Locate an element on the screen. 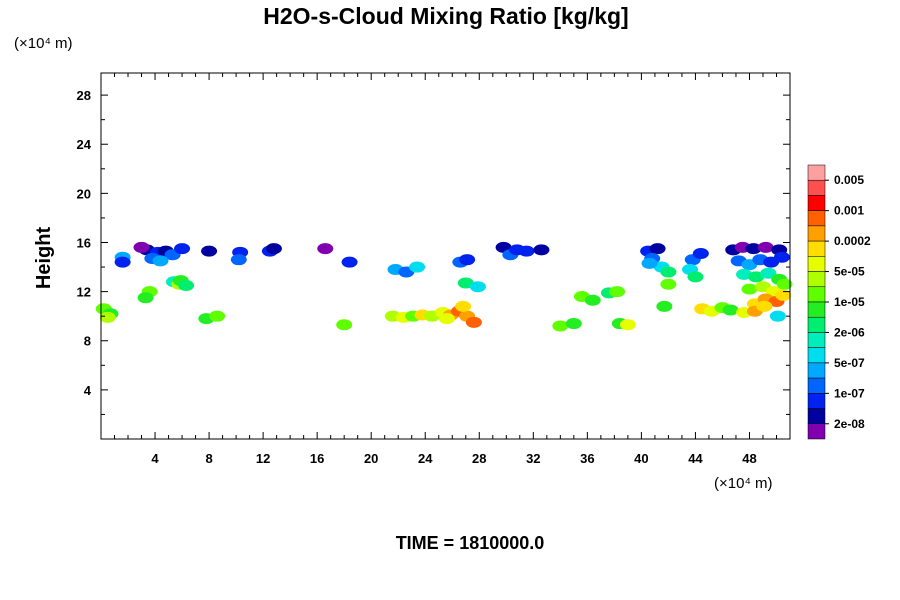 The height and width of the screenshot is (600, 900). colorbar-label: 0.005 is located at coordinates (849, 180).